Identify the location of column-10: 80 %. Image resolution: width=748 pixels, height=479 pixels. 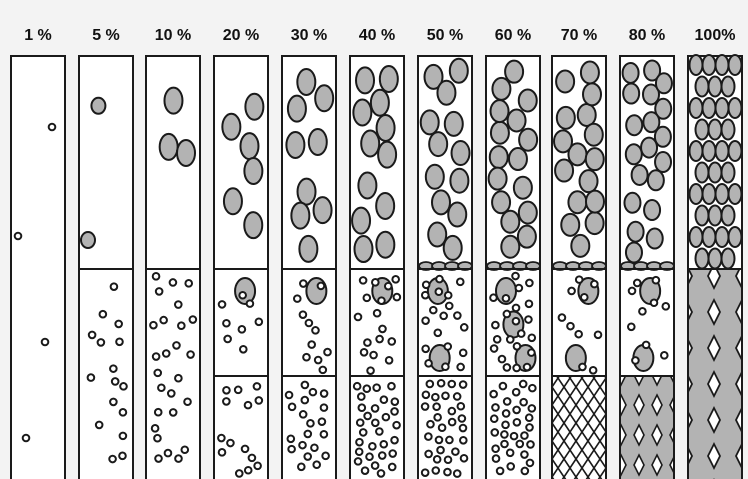
(647, 253).